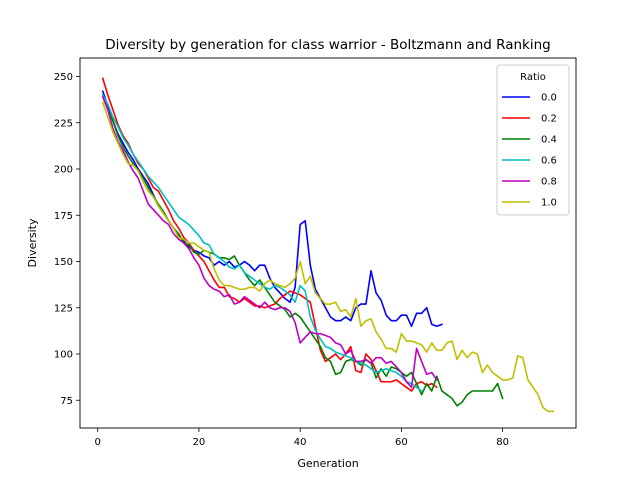 The height and width of the screenshot is (480, 640). What do you see at coordinates (502, 442) in the screenshot?
I see `x-tick-label: 80` at bounding box center [502, 442].